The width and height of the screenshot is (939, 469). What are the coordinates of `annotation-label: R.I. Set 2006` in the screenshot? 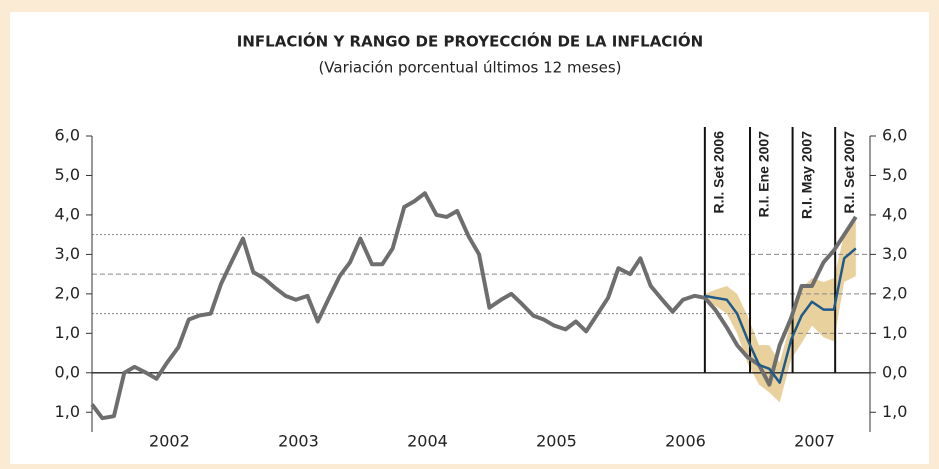 It's located at (719, 172).